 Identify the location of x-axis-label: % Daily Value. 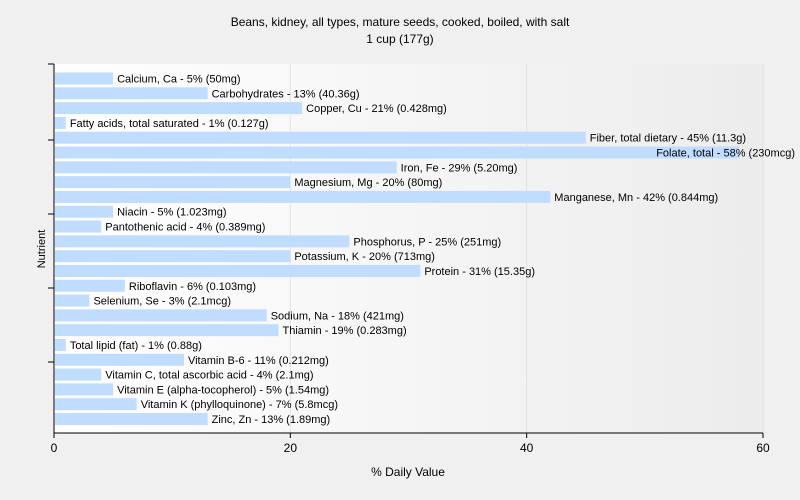
(408, 472).